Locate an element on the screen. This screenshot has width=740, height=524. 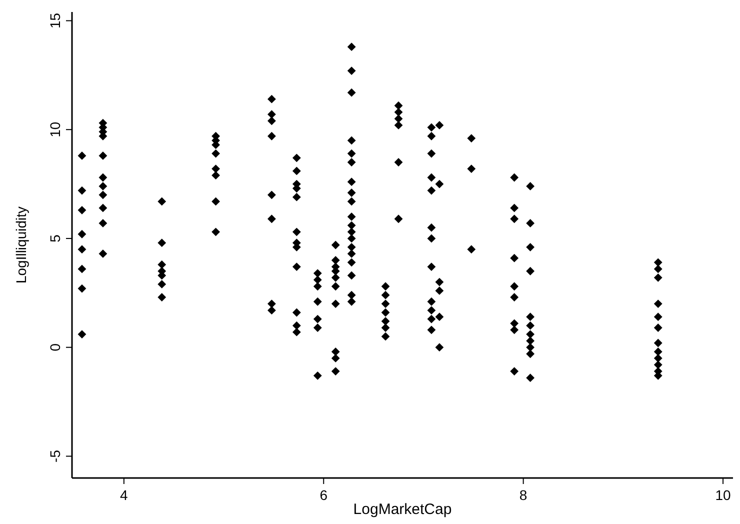
y-axis-title: LogIlliquidity is located at coordinates (21, 245).